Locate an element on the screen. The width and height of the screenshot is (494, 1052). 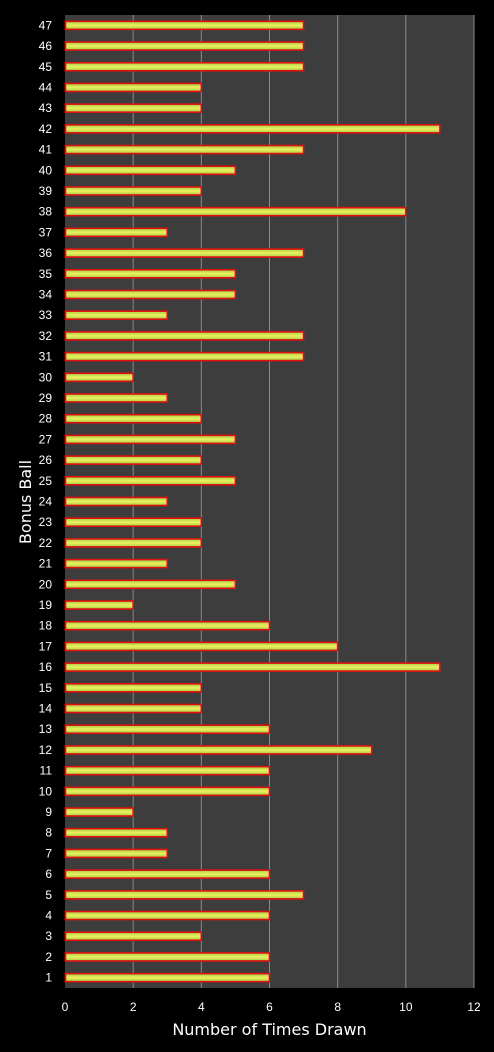
y-tick-label: 35 is located at coordinates (46, 274).